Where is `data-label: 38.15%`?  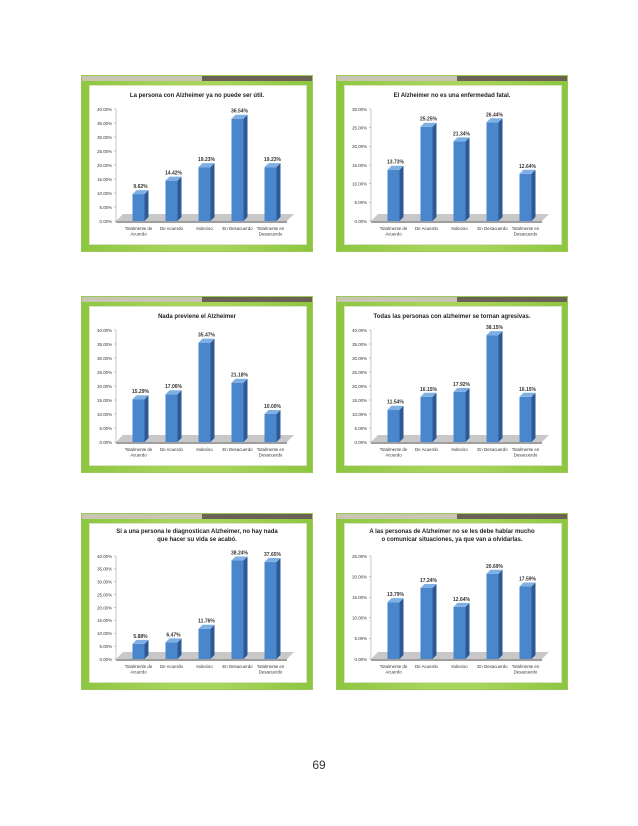 data-label: 38.15% is located at coordinates (495, 328).